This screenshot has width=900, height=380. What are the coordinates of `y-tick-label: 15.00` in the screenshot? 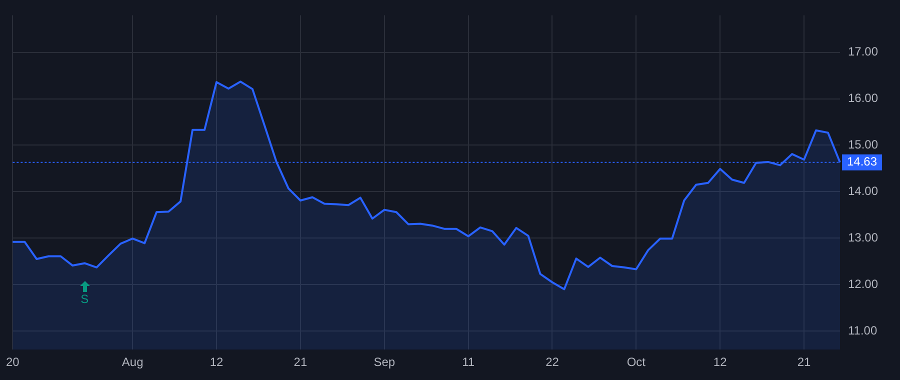 It's located at (863, 145).